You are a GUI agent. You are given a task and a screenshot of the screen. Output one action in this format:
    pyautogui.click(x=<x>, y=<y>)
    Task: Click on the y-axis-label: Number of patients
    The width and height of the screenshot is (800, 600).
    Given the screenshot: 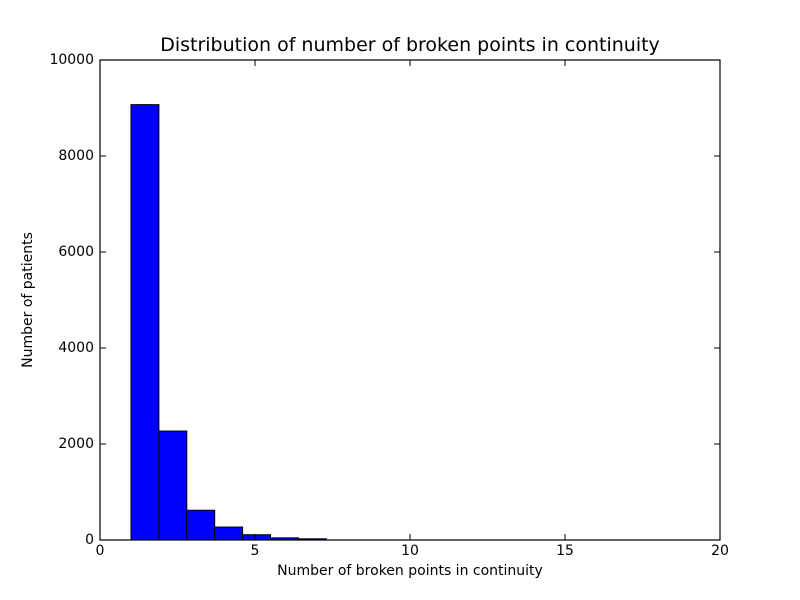 What is the action you would take?
    pyautogui.click(x=28, y=300)
    